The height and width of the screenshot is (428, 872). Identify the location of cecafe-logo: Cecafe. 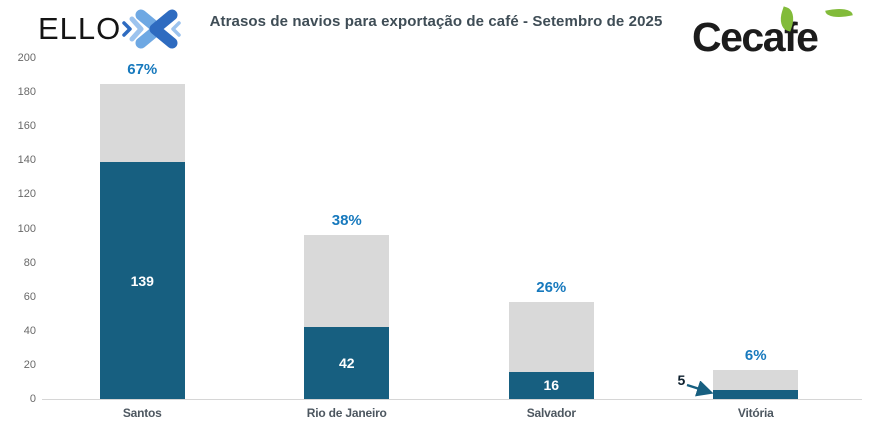
(777, 33).